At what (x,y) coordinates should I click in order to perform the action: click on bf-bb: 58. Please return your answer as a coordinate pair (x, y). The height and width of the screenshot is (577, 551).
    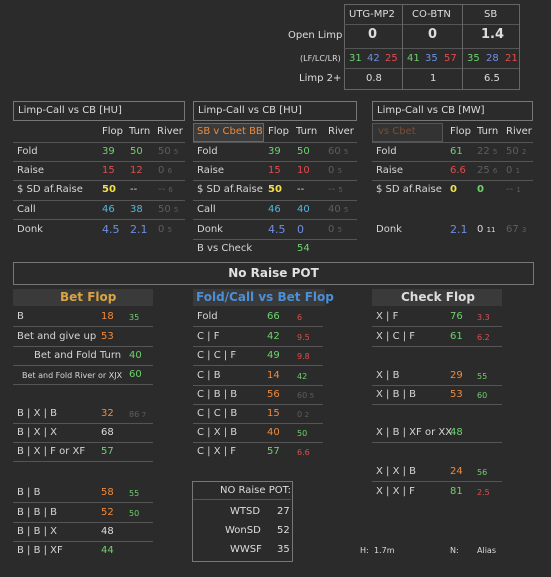
    Looking at the image, I should click on (107, 492).